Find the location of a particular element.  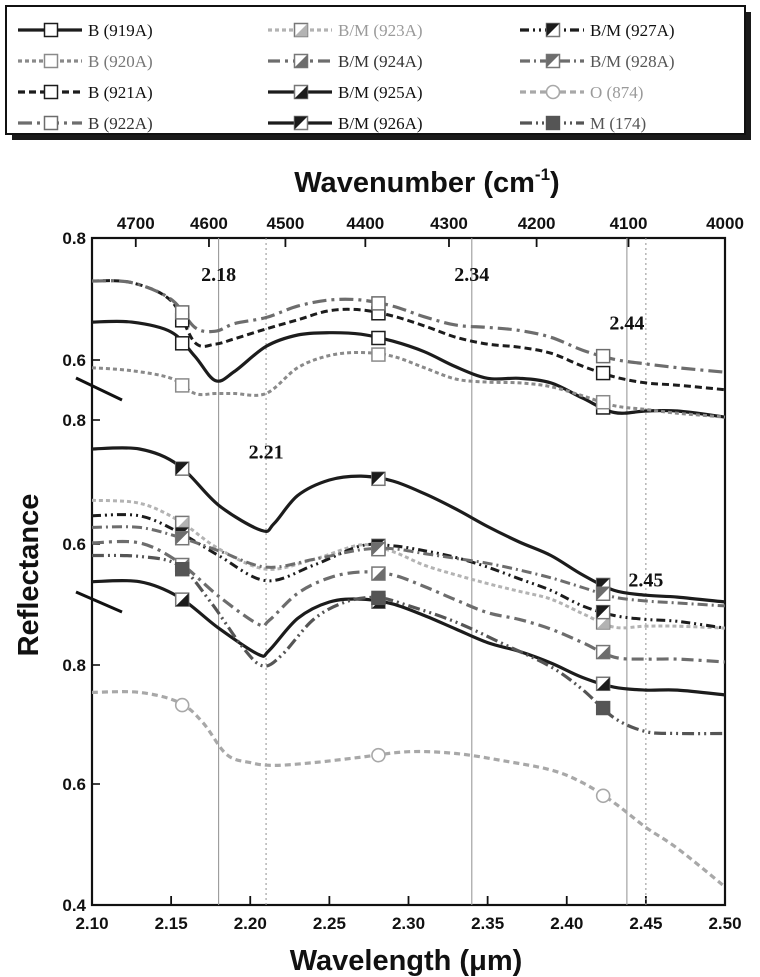

legend-entry-b-m-926a-marker-fill is located at coordinates (301, 123).